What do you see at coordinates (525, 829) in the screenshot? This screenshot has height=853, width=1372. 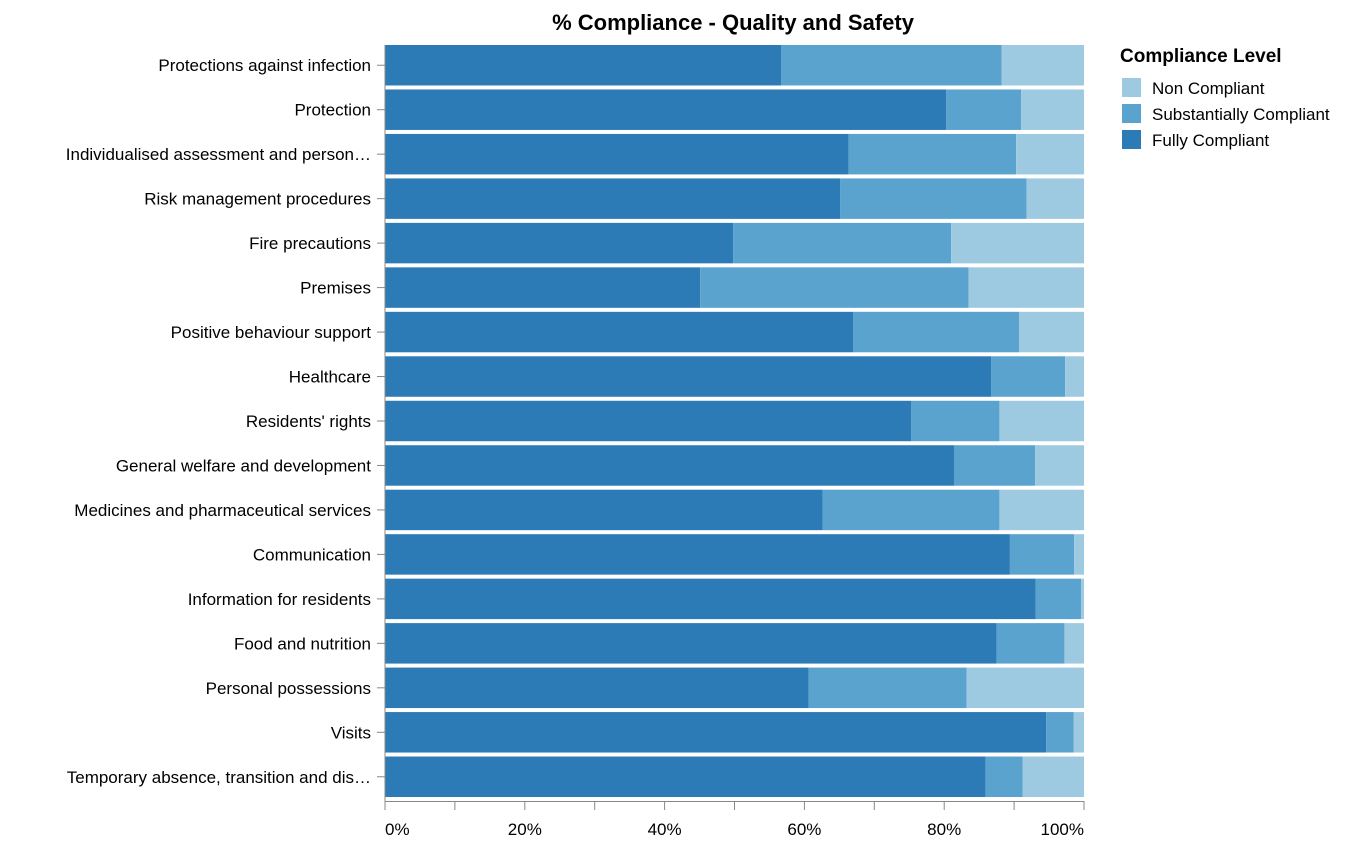 I see `x-tick-label: 20%` at bounding box center [525, 829].